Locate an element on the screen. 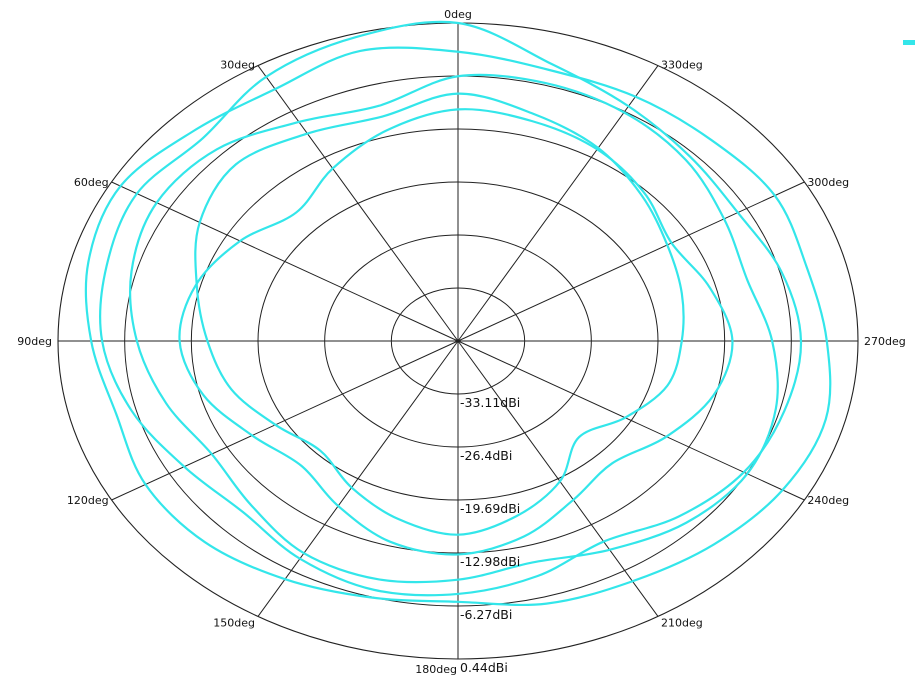 The image size is (915, 686). angle-label: 120deg is located at coordinates (88, 500).